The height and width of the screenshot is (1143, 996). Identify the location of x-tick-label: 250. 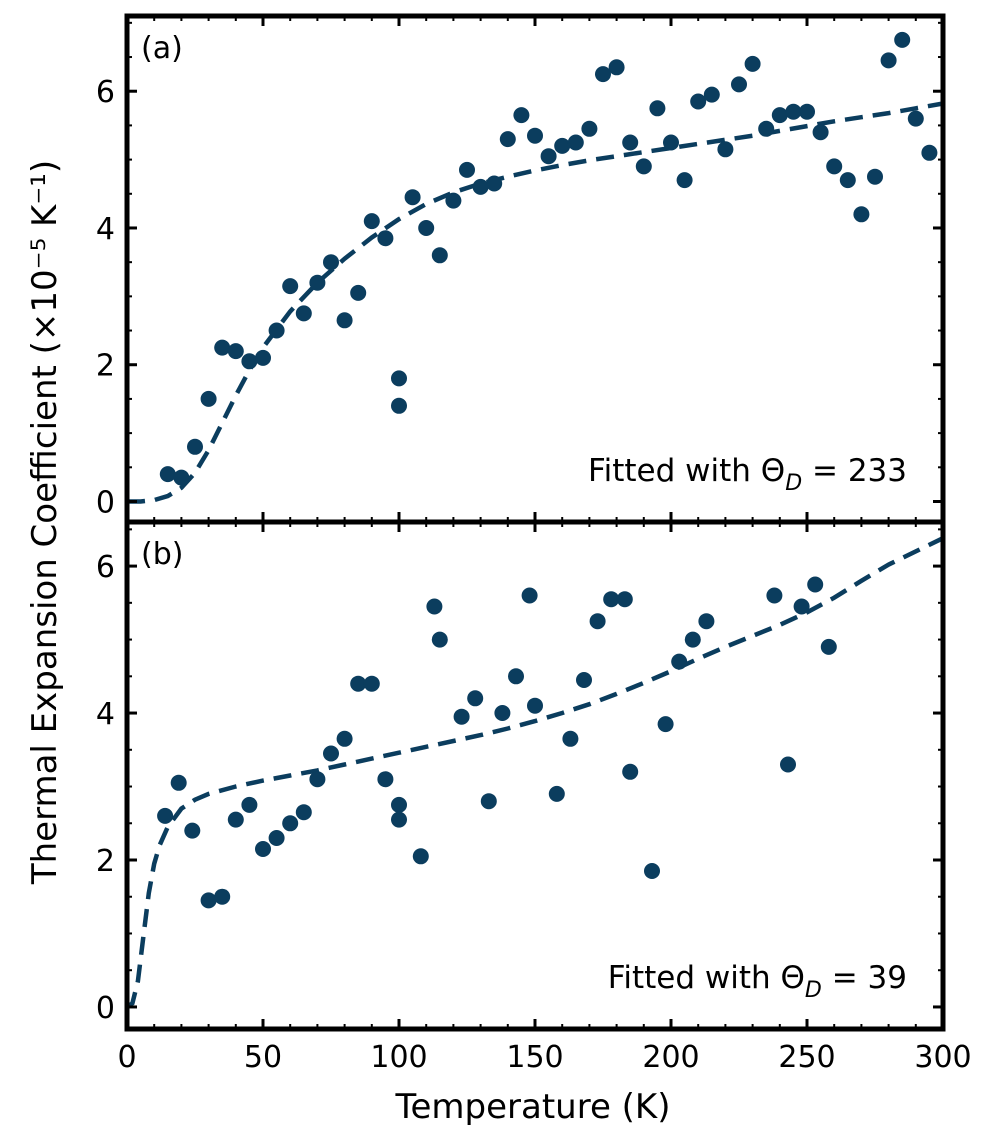
(806, 1057).